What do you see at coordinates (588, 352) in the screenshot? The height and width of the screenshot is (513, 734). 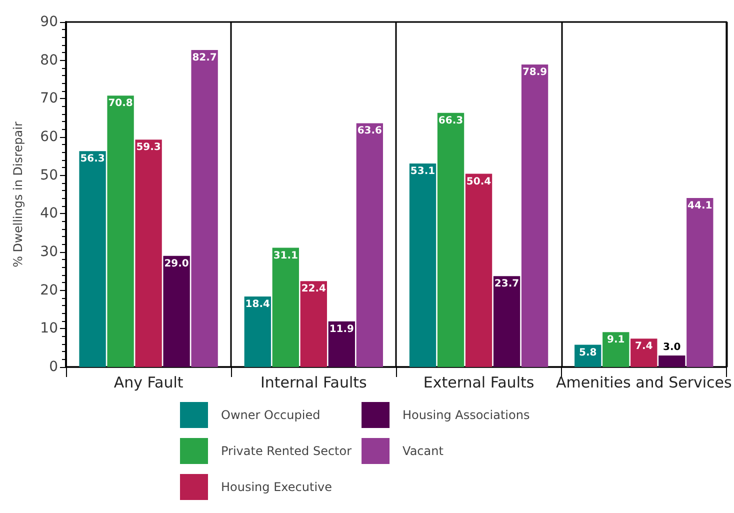 I see `data-label: 5.8` at bounding box center [588, 352].